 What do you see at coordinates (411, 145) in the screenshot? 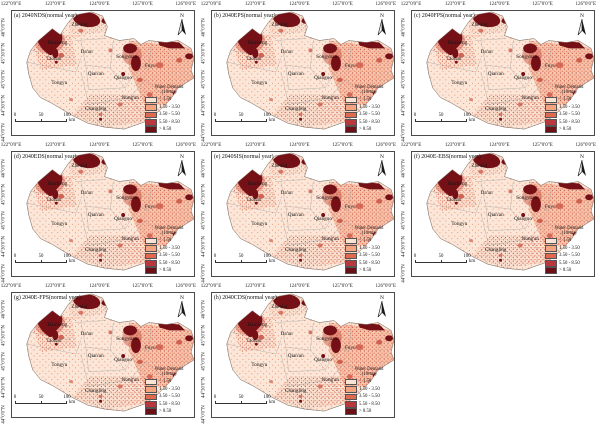
I see `x-tick-label: 122°0'0"E` at bounding box center [411, 145].